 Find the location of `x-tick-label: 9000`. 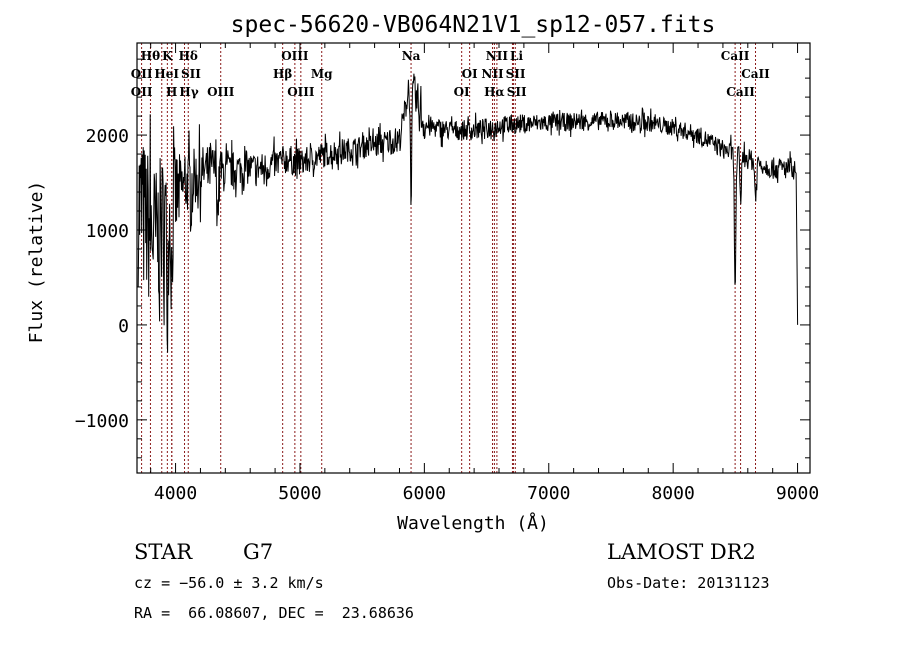

x-tick-label: 9000 is located at coordinates (797, 493).